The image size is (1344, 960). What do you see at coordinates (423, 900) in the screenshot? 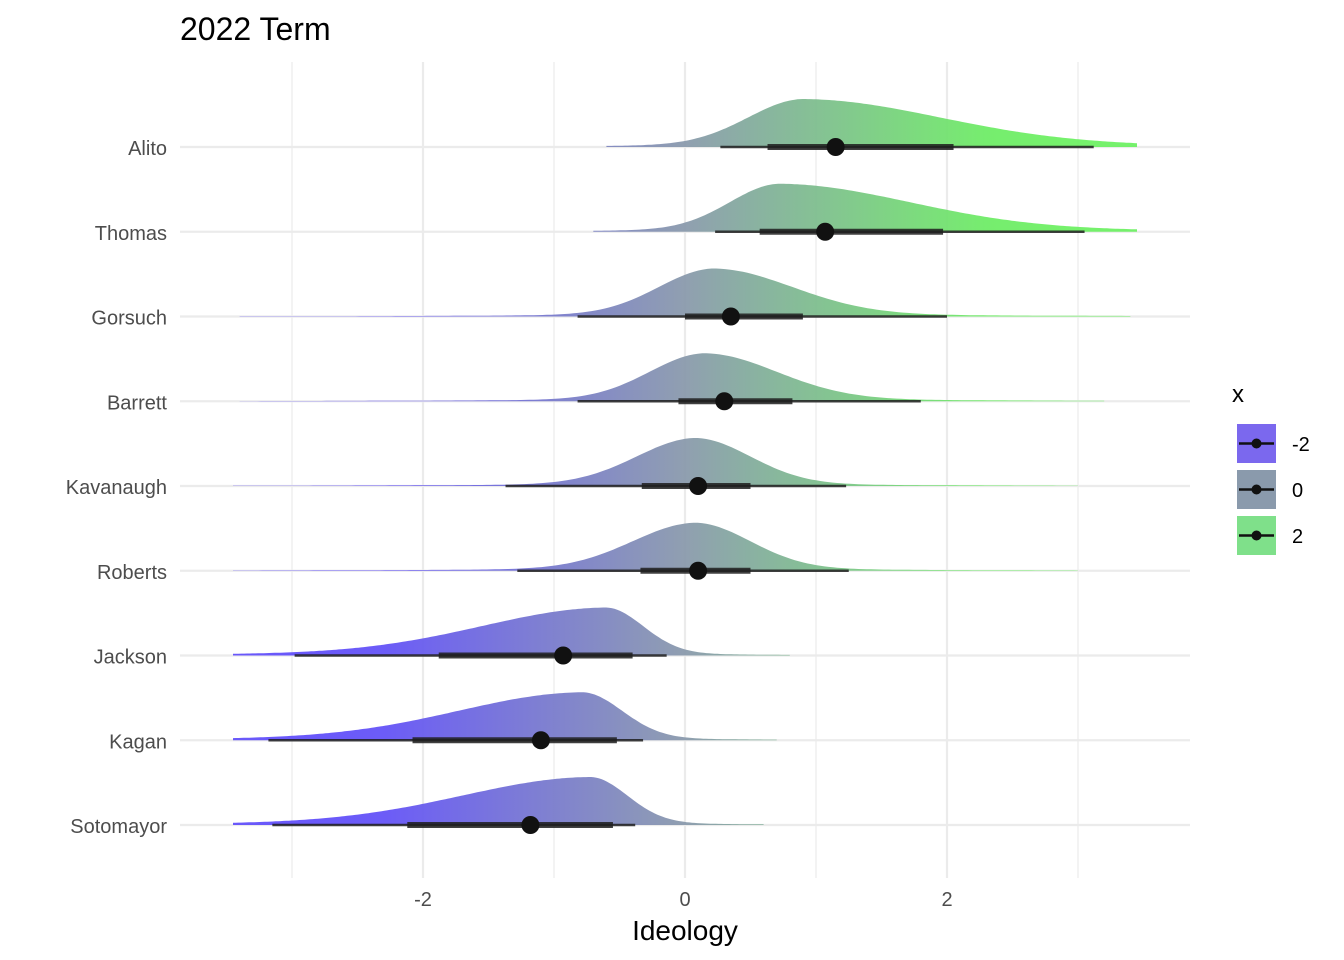
I see `x-tick-label: -2` at bounding box center [423, 900].